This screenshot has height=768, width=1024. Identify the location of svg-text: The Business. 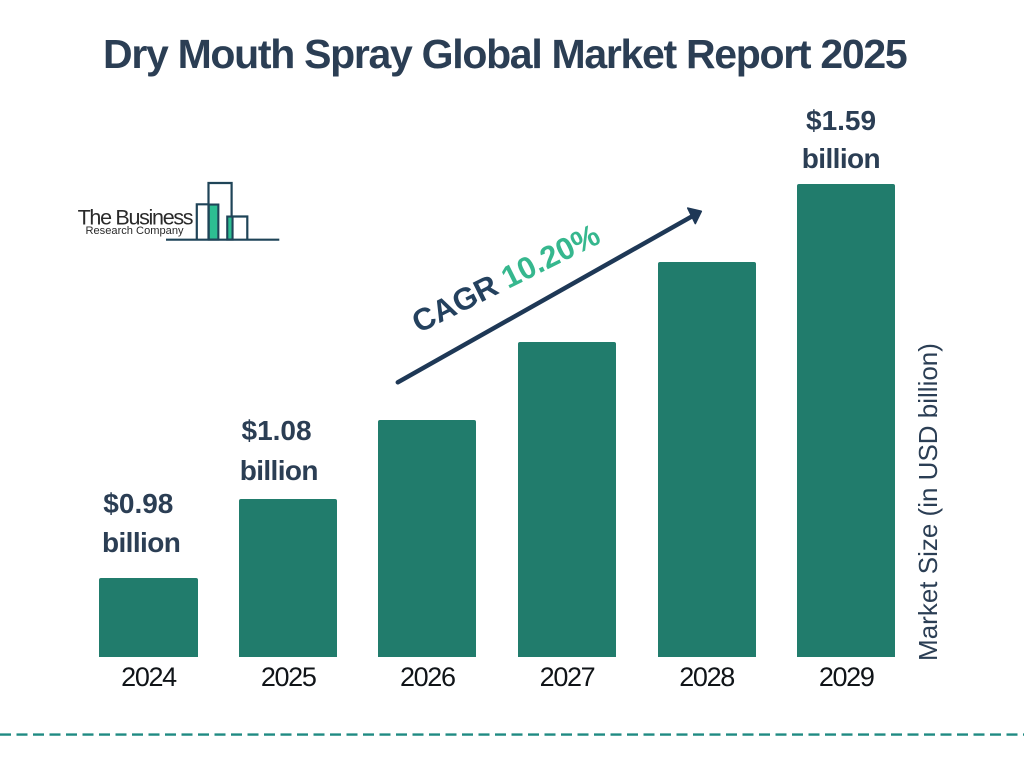
(135, 217).